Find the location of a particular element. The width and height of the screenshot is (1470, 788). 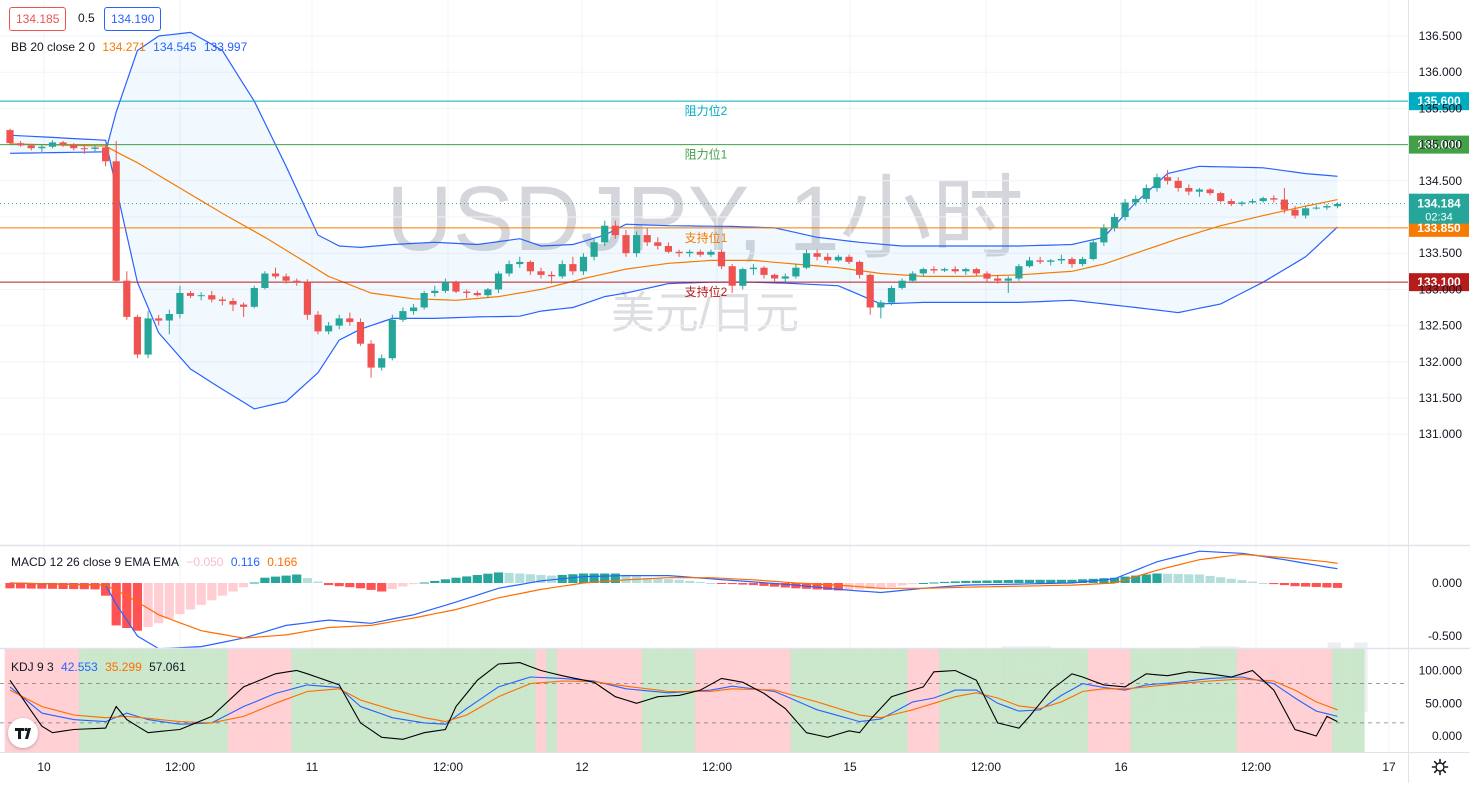

bb-legend: BB 20 close 2 0 134.271 134.545 133.997 is located at coordinates (131, 47).